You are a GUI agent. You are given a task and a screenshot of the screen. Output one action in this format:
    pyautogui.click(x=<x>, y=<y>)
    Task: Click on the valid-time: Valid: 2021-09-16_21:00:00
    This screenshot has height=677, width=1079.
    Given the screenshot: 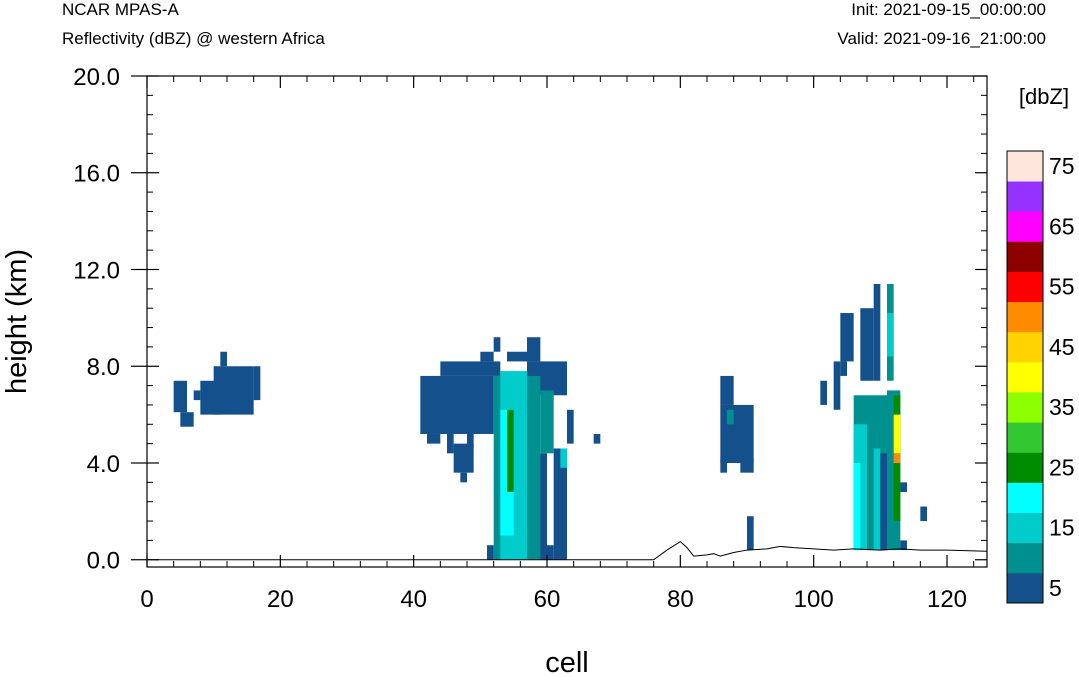 What is the action you would take?
    pyautogui.click(x=941, y=38)
    